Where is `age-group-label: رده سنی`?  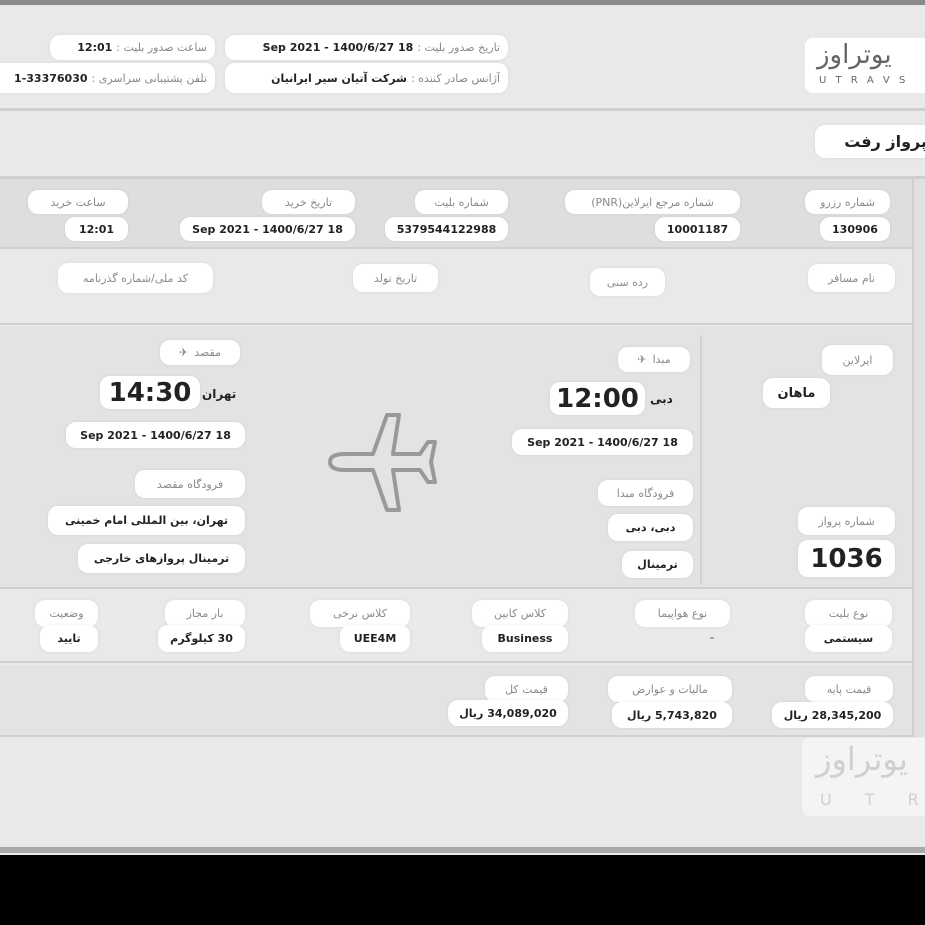
age-group-label: رده سنی is located at coordinates (627, 282).